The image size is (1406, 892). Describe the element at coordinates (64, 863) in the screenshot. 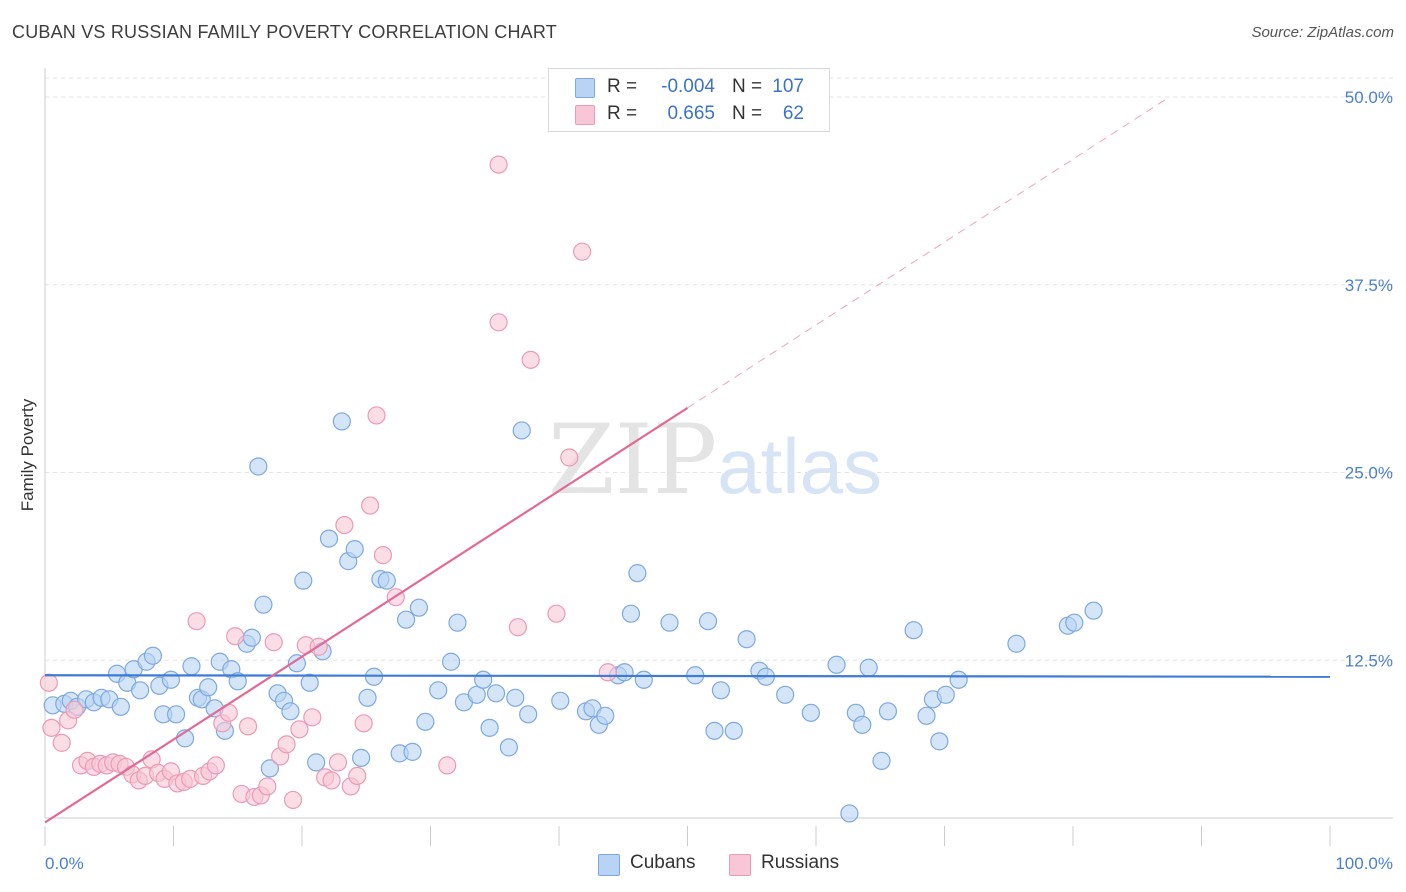

I see `x-tick-label: 0.0%` at that location.